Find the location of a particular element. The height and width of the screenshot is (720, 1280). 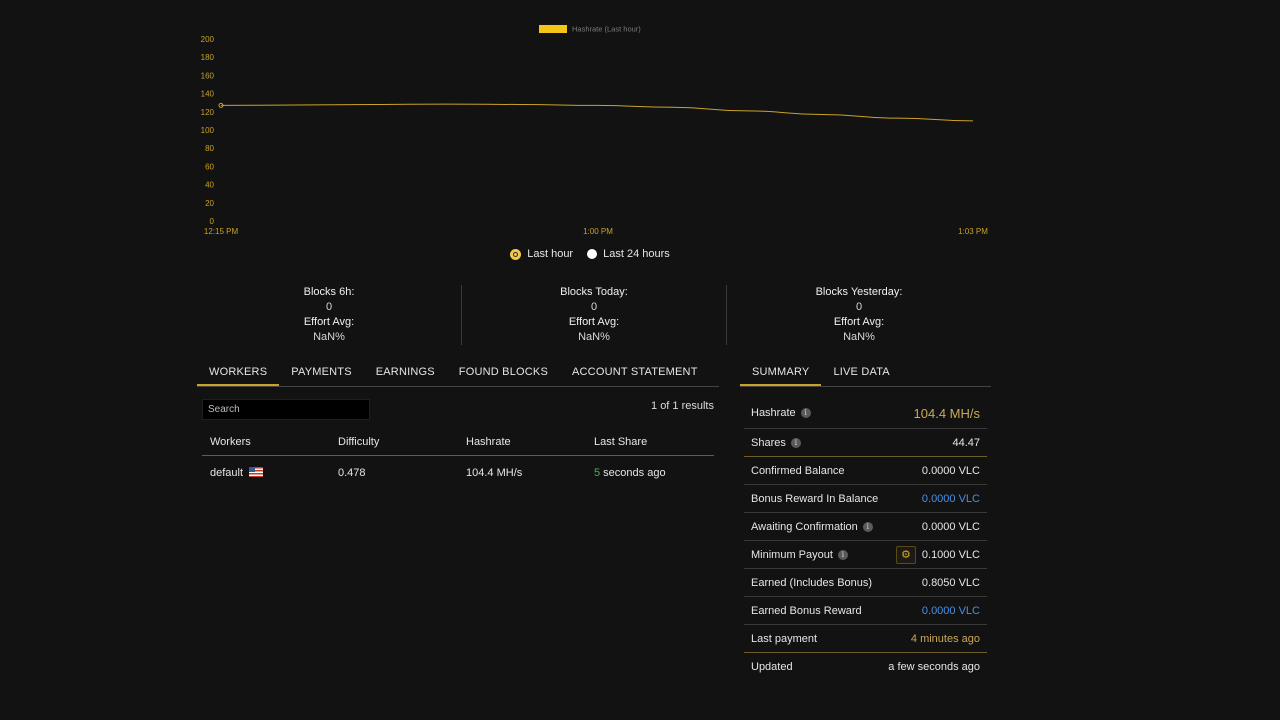

stat-label: Blocks 6h: is located at coordinates (329, 292).